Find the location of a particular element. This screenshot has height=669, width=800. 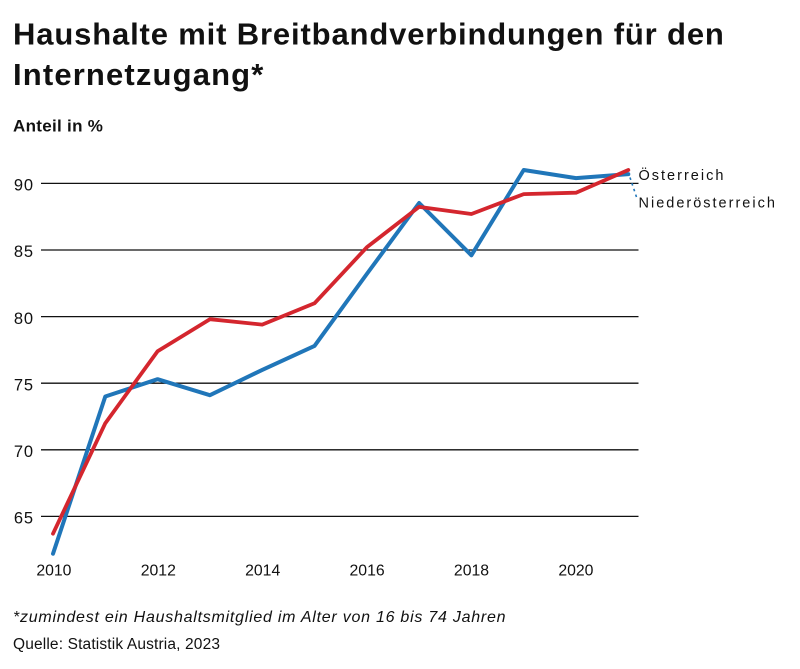

svg-text: 2012 is located at coordinates (158, 571).